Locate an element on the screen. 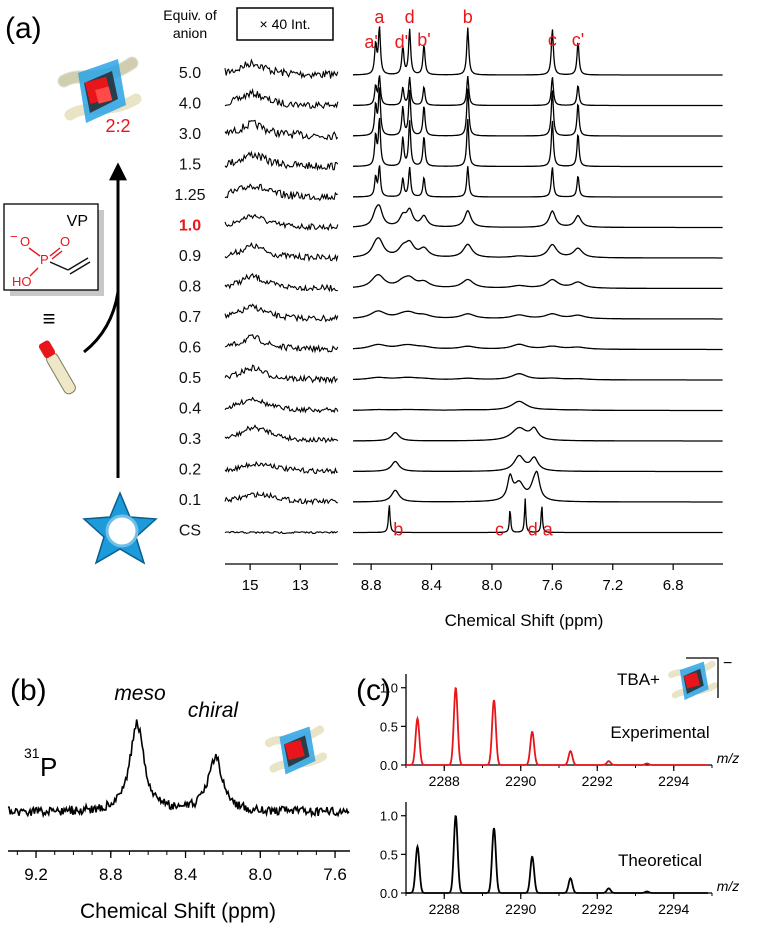  p31-tick-label: 9.2 is located at coordinates (36, 874).